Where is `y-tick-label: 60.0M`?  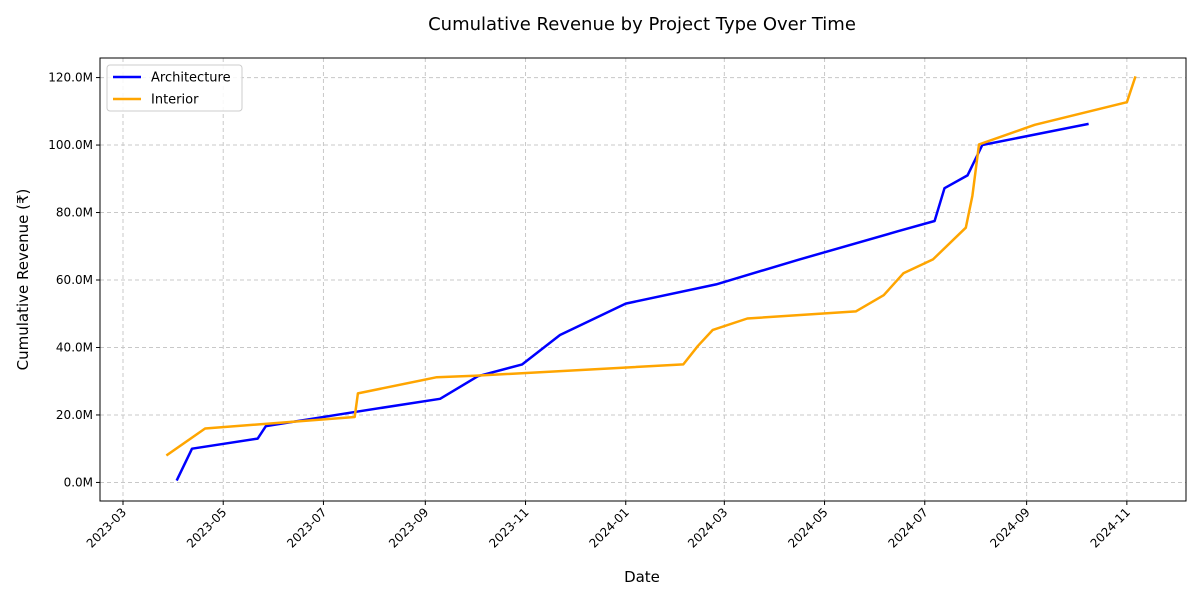 y-tick-label: 60.0M is located at coordinates (74, 280).